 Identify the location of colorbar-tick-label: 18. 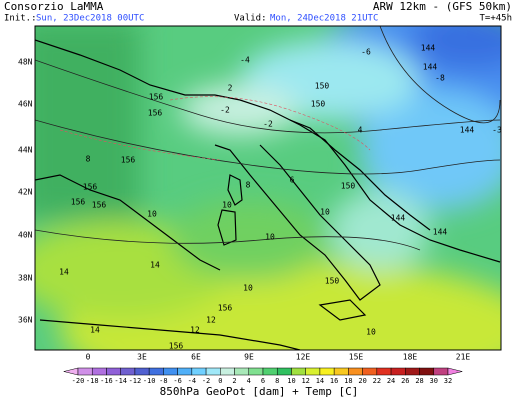
(348, 381).